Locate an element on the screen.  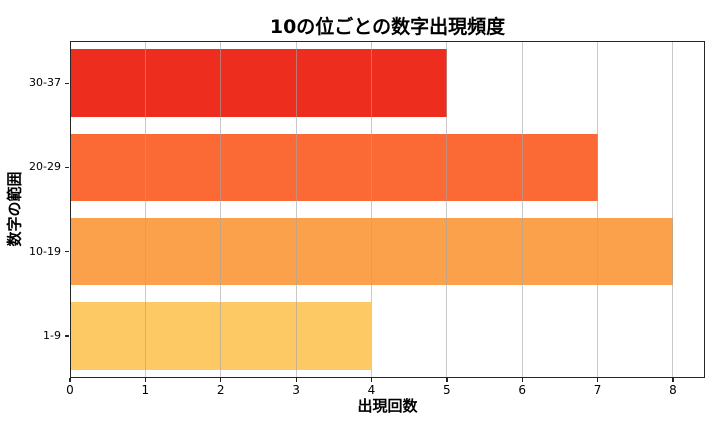
x-tick-label: 0 is located at coordinates (70, 390).